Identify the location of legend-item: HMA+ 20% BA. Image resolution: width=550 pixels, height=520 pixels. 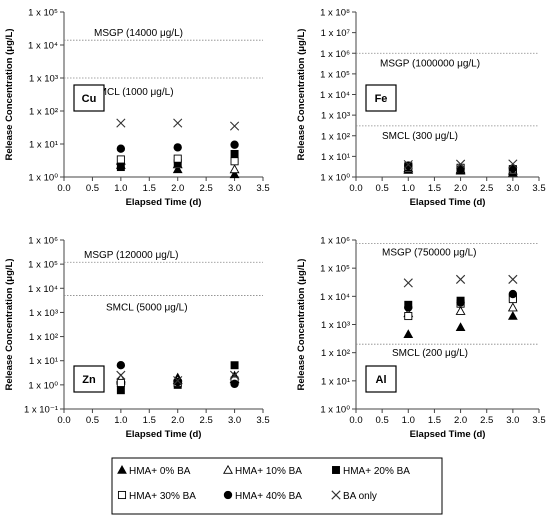
(371, 471).